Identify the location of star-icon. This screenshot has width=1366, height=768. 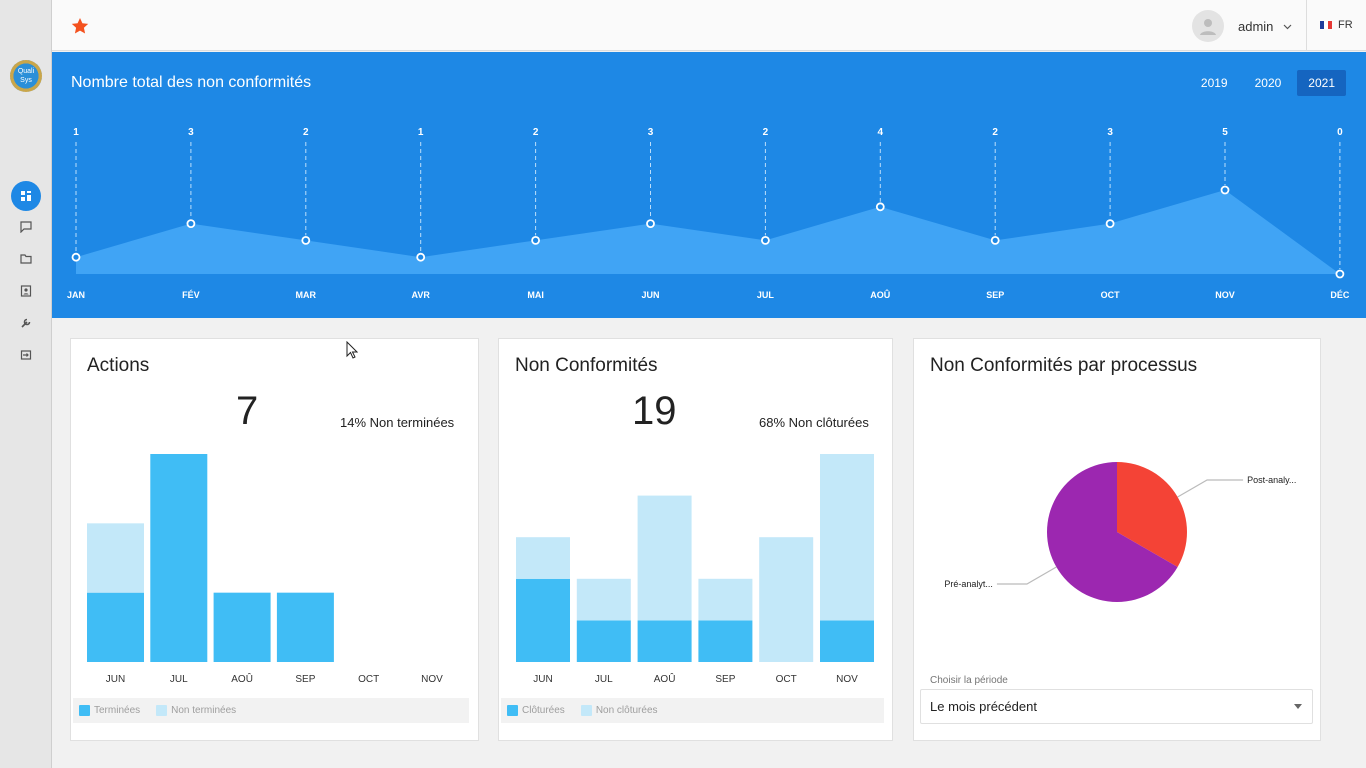
(80, 26).